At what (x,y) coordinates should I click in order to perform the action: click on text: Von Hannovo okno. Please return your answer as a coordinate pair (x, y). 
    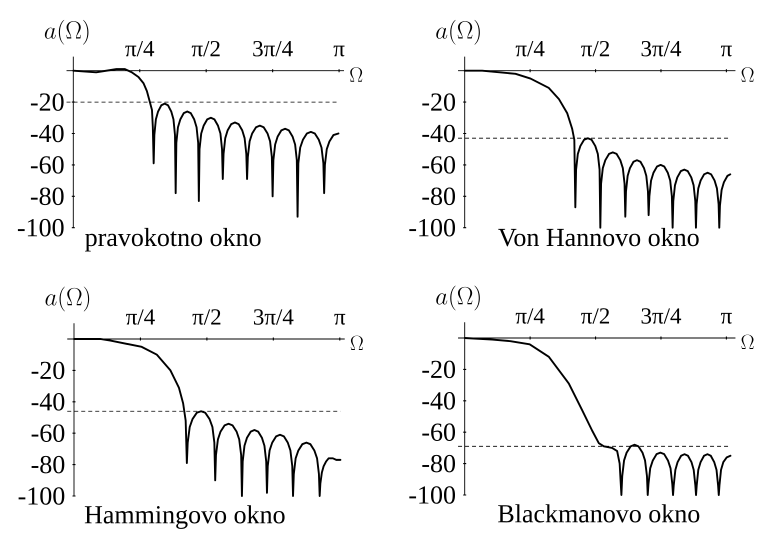
    Looking at the image, I should click on (598, 237).